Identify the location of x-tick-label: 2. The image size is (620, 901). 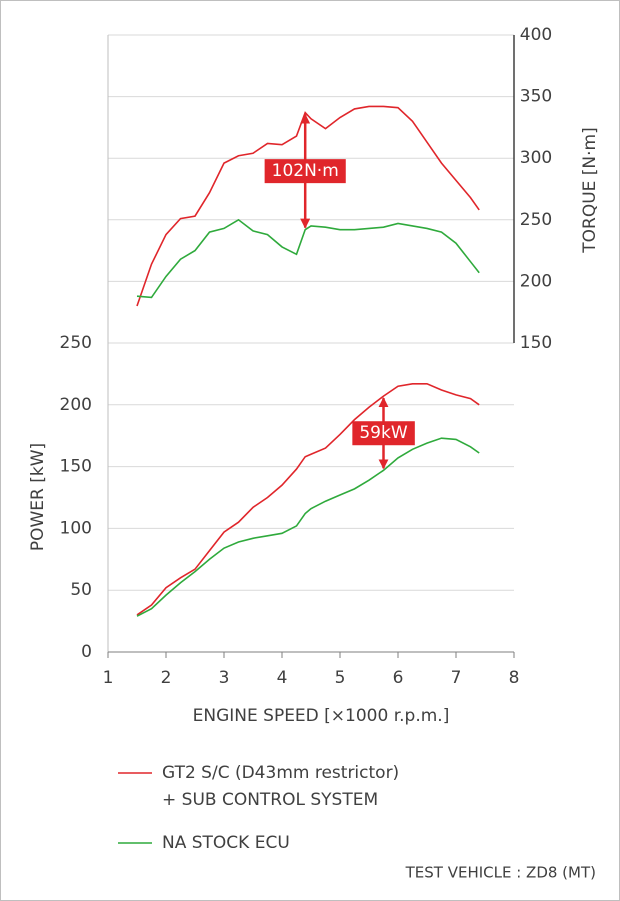
(166, 678).